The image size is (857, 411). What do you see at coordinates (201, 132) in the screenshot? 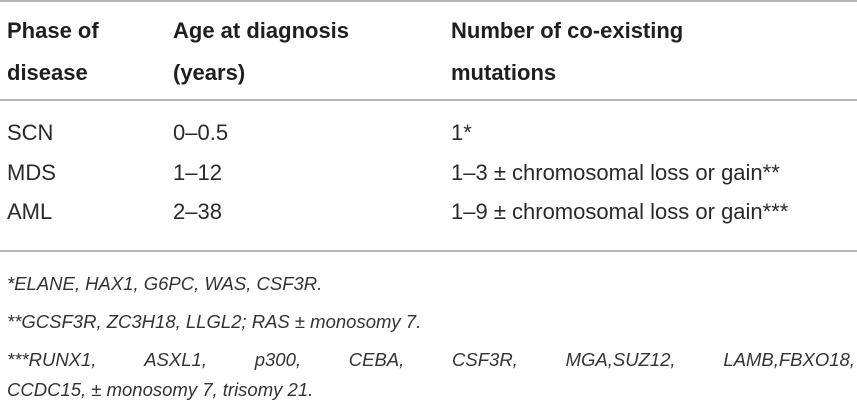
I see `cell-age: 0–0.5` at bounding box center [201, 132].